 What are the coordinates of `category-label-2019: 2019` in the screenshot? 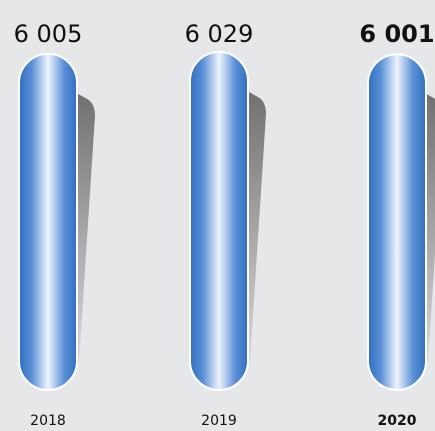 It's located at (219, 421).